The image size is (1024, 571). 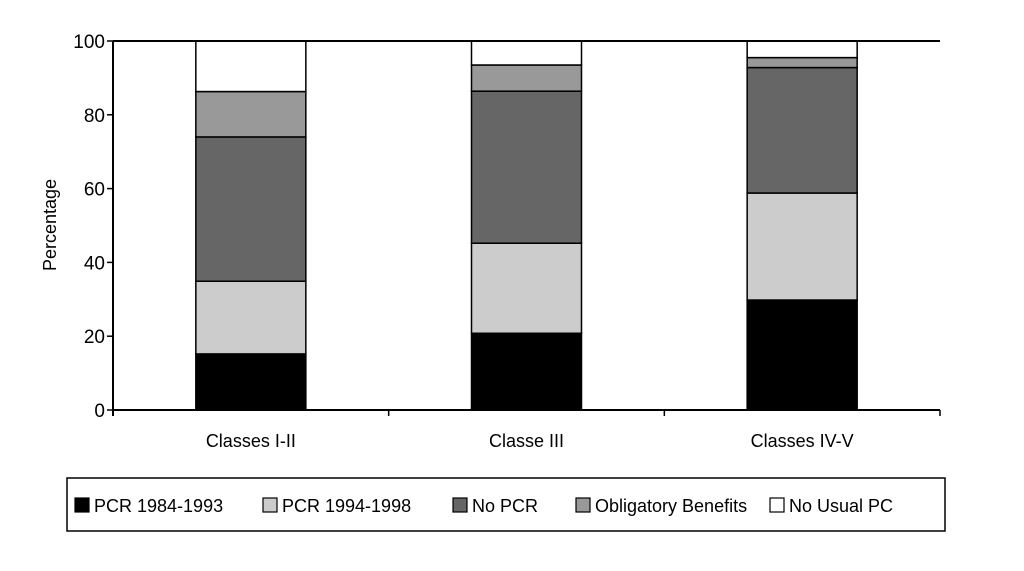 I want to click on y-tick-label: 80, so click(x=94, y=116).